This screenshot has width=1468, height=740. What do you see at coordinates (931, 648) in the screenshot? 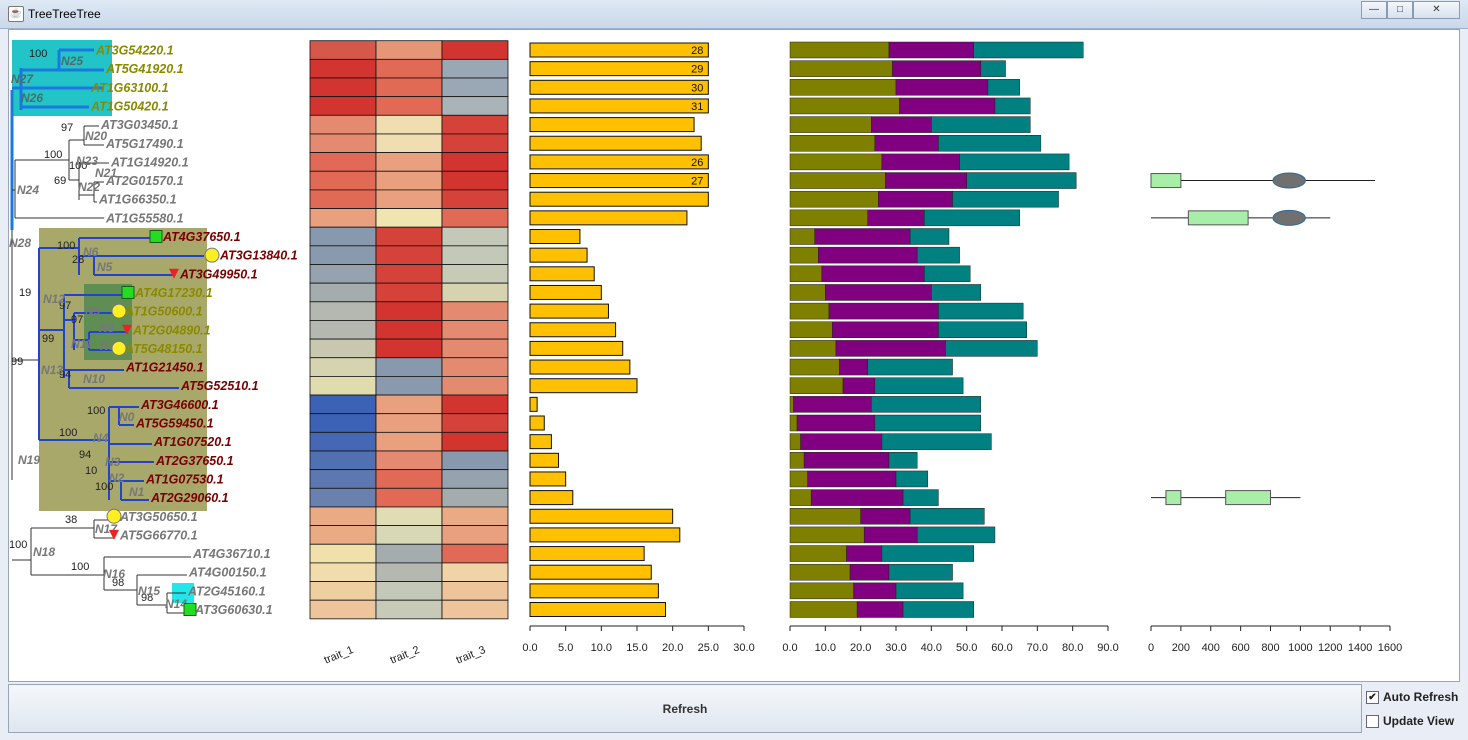
I see `stacked-tick-label: 40.0` at bounding box center [931, 648].